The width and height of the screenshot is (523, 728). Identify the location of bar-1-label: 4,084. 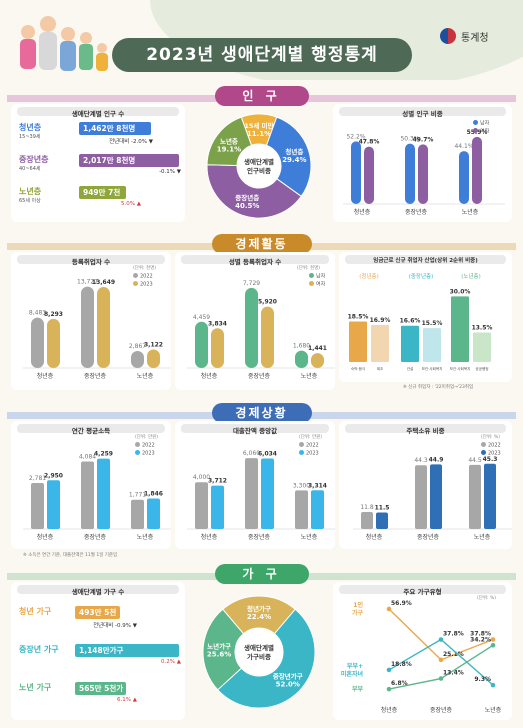
(87, 457).